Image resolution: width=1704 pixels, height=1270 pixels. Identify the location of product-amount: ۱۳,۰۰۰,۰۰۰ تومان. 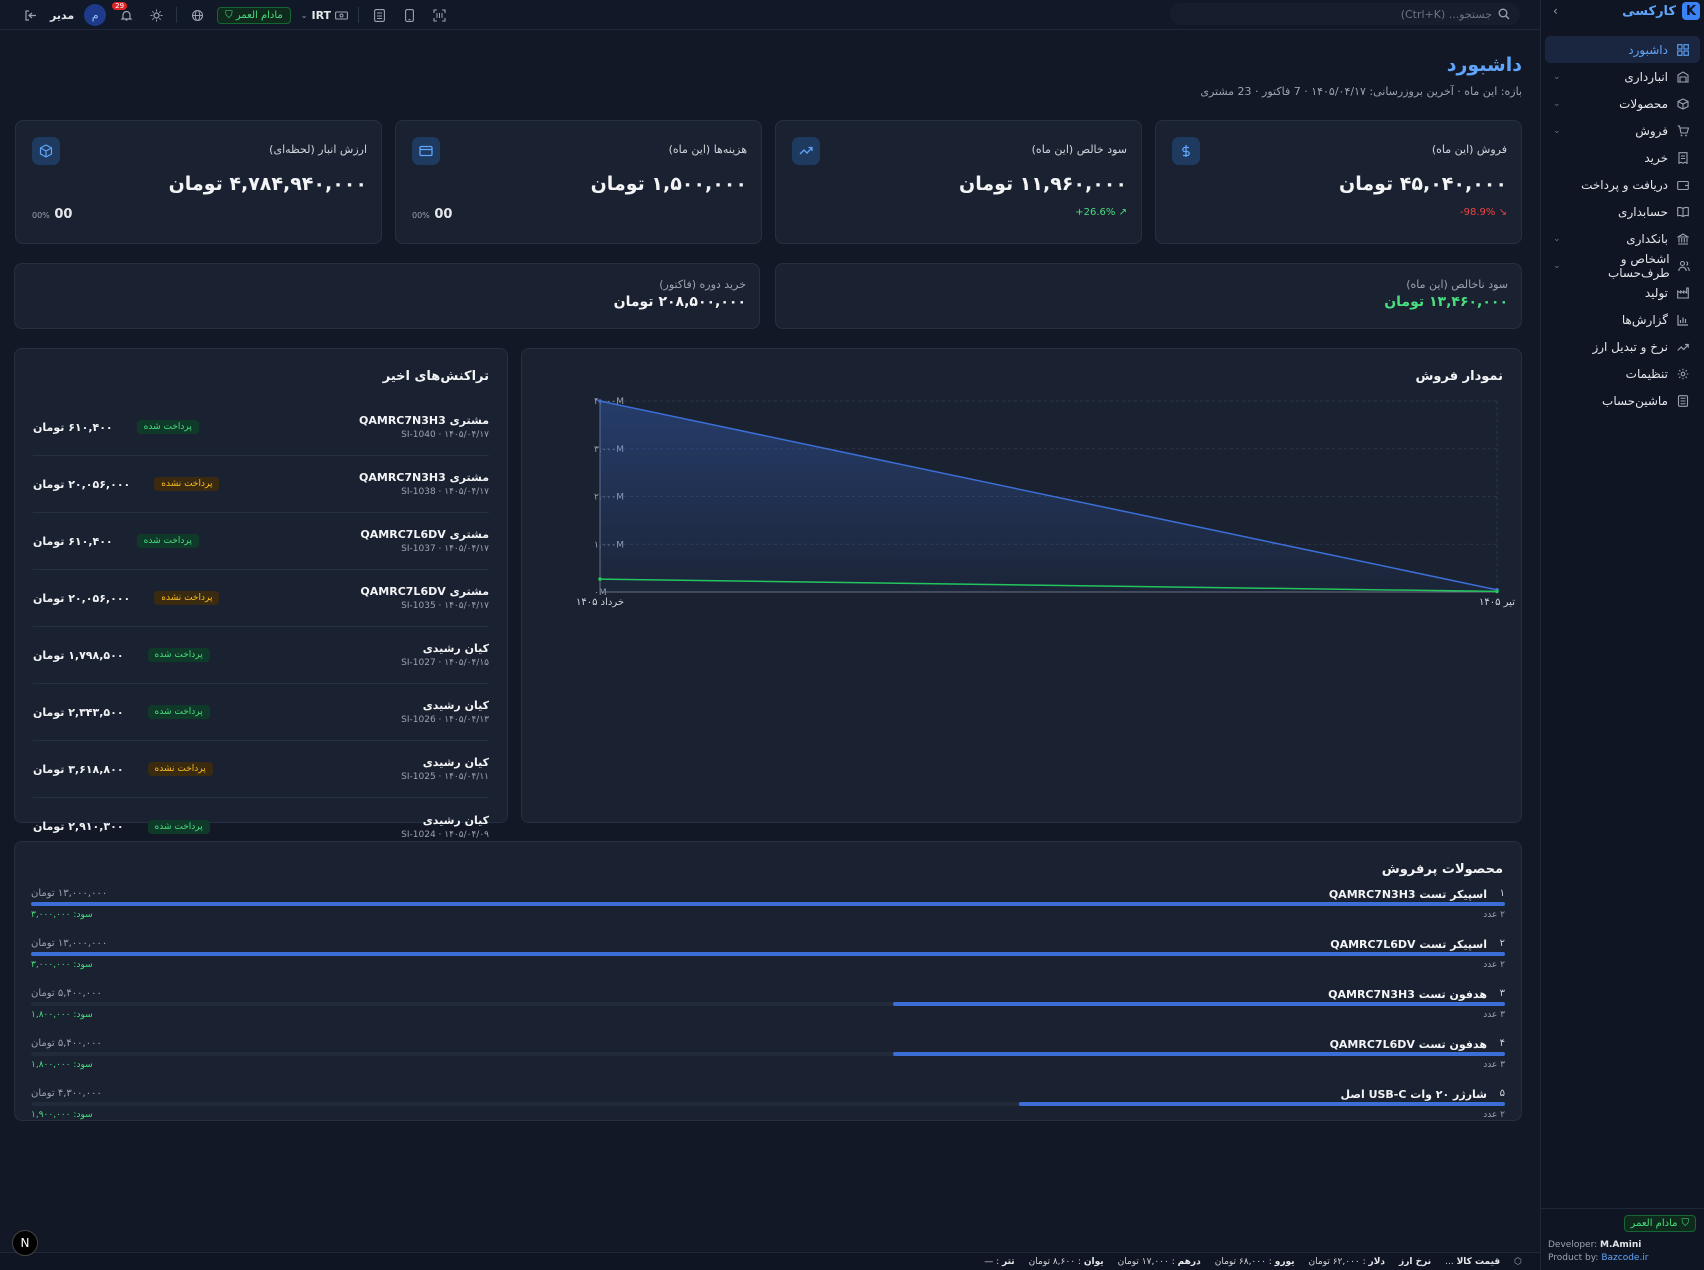
(69, 943).